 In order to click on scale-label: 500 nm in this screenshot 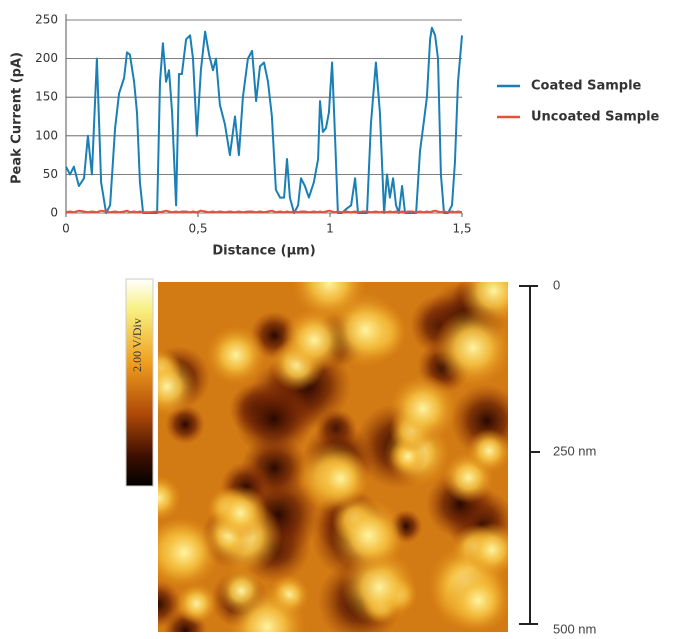, I will do `click(574, 628)`.